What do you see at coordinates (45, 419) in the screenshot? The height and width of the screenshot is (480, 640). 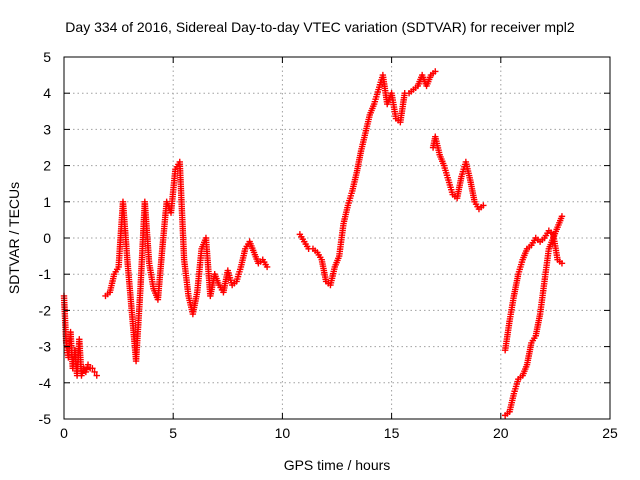 I see `y-tick-label: -5` at bounding box center [45, 419].